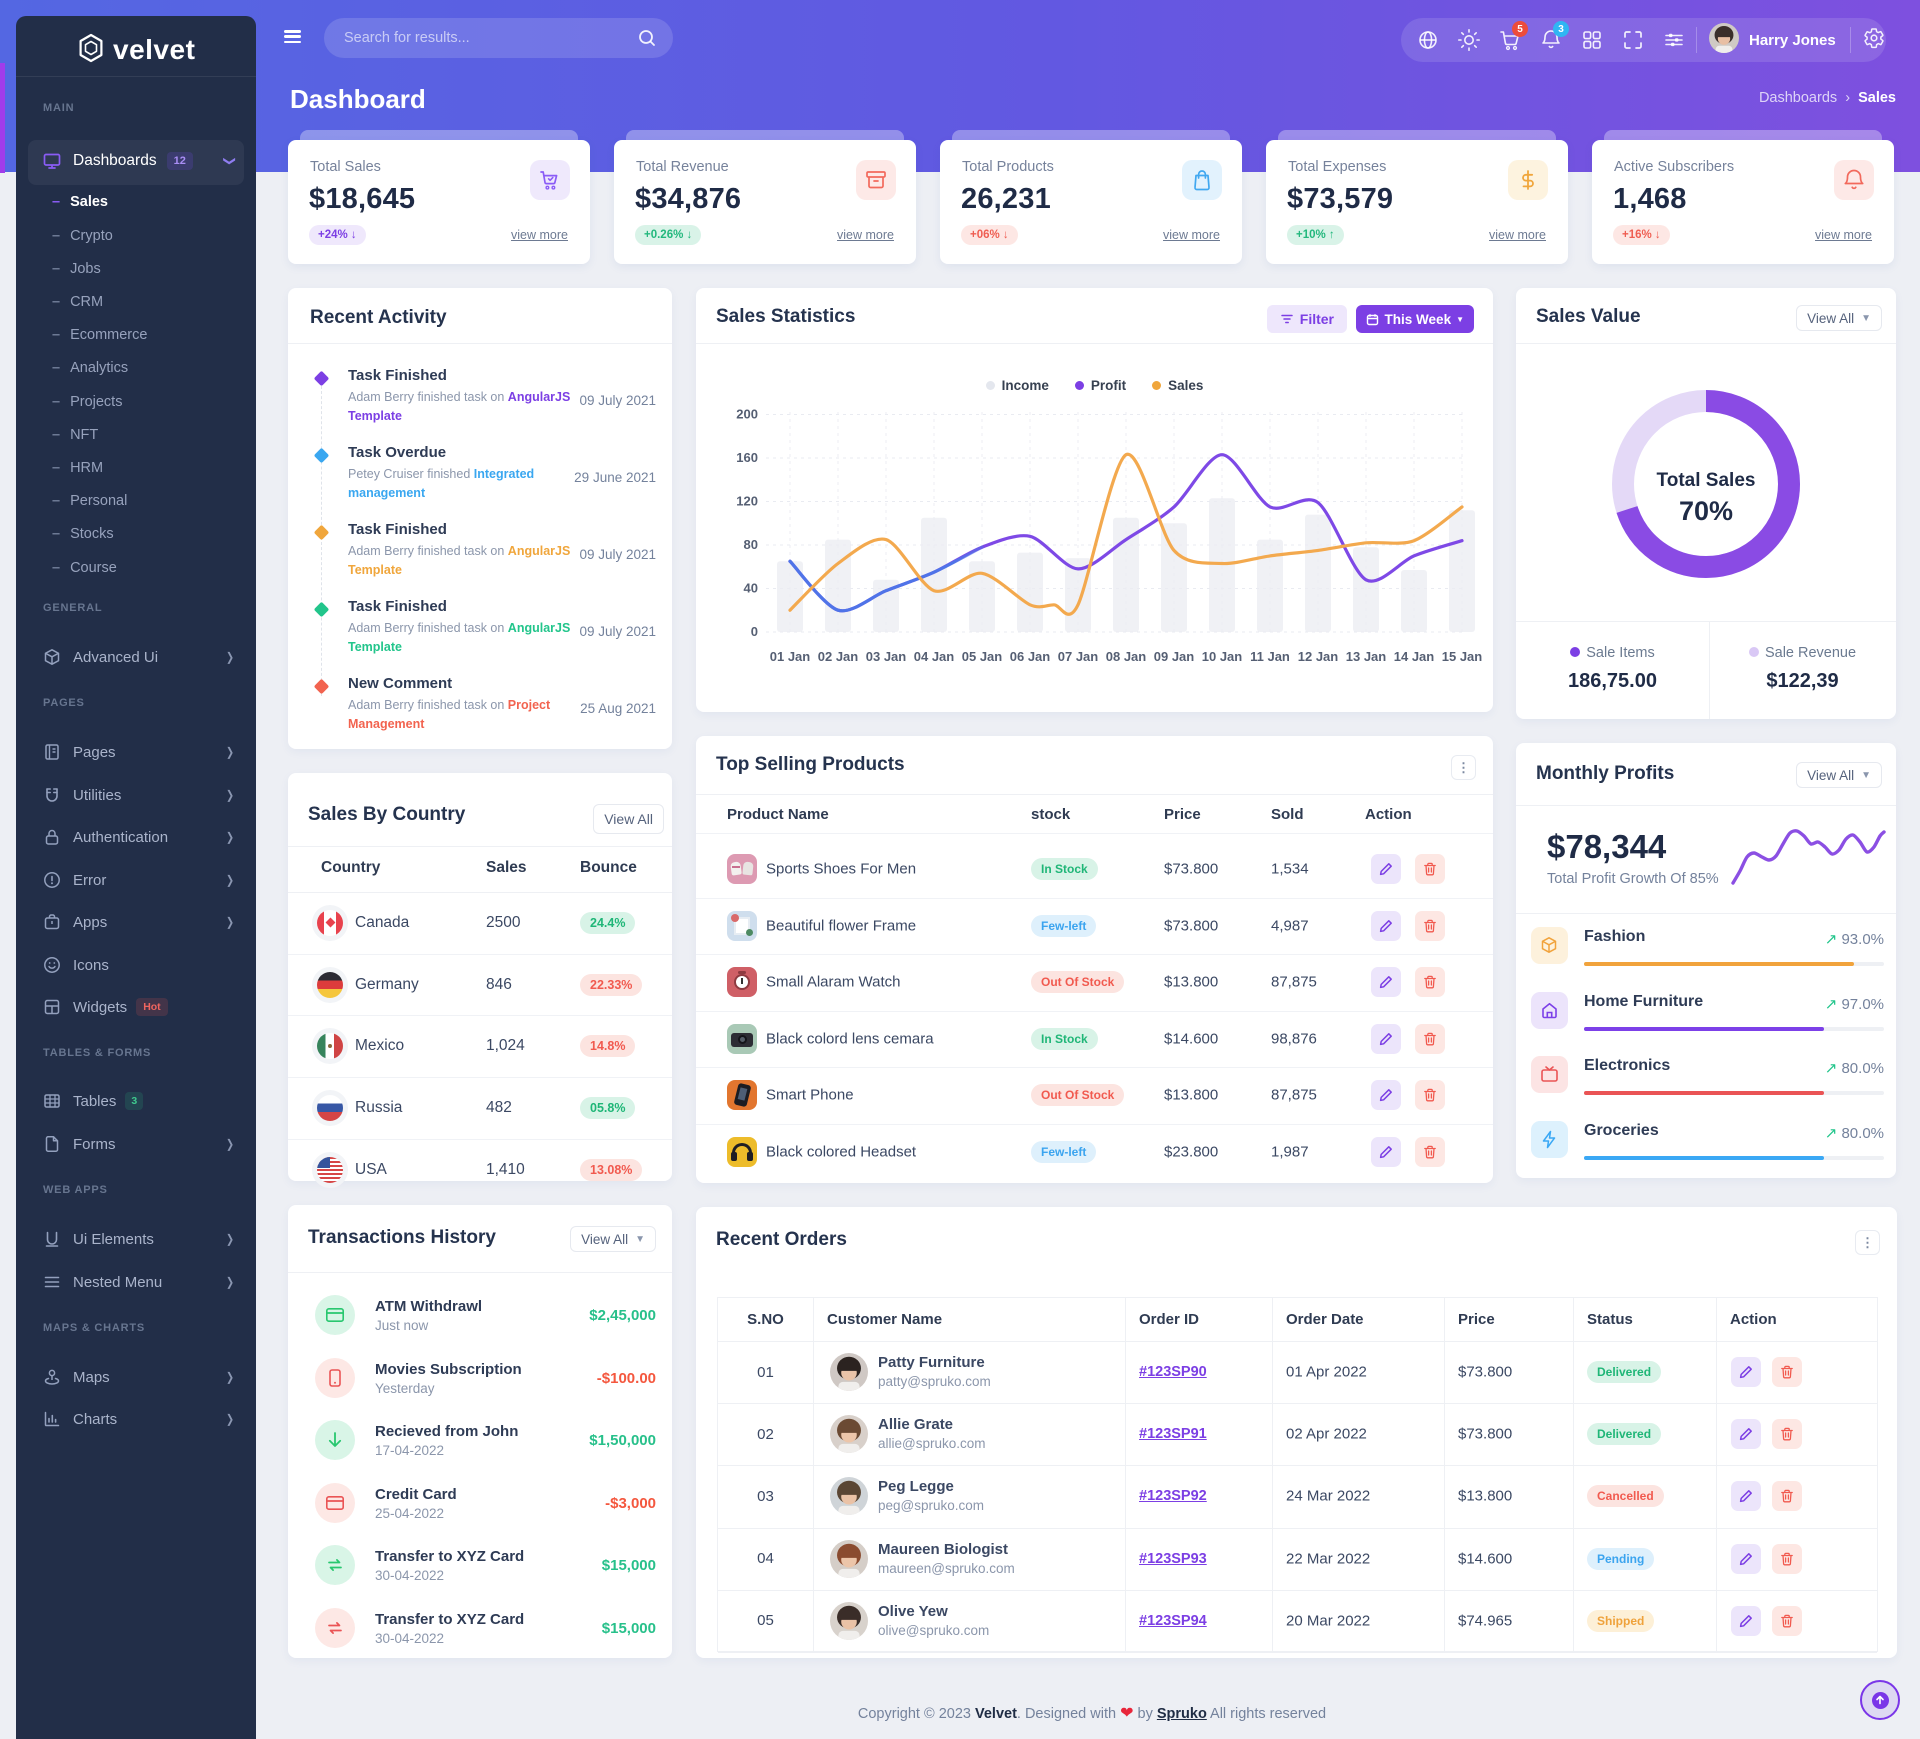 The height and width of the screenshot is (1739, 1920). Describe the element at coordinates (1366, 656) in the screenshot. I see `svg-text: 13 Jan` at that location.